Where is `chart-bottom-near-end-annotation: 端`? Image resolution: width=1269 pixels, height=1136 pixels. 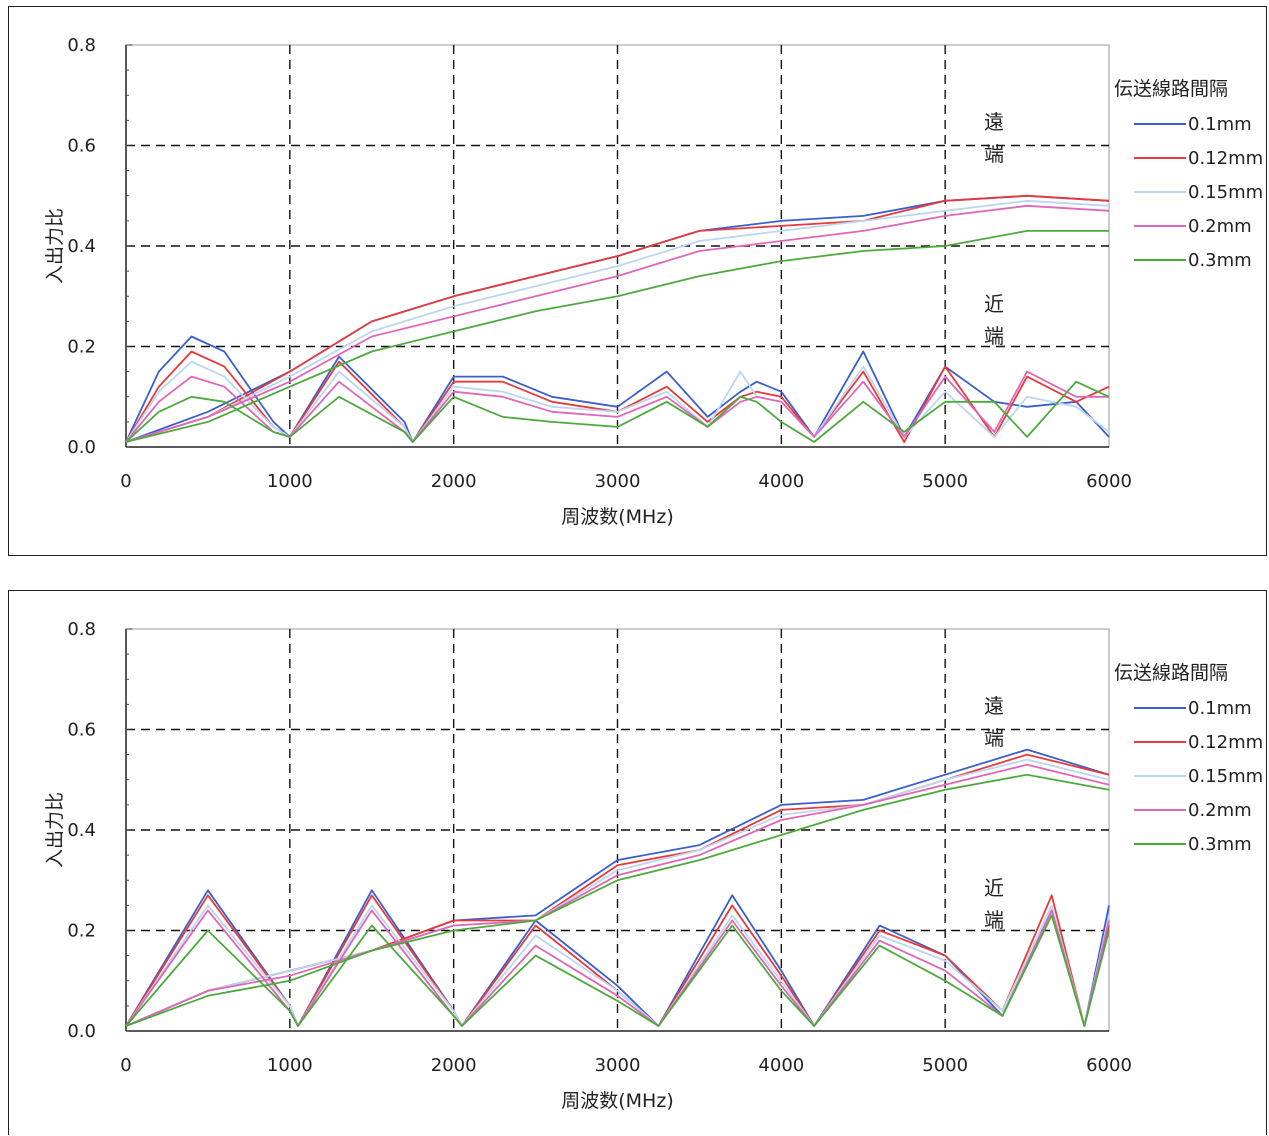 chart-bottom-near-end-annotation: 端 is located at coordinates (994, 920).